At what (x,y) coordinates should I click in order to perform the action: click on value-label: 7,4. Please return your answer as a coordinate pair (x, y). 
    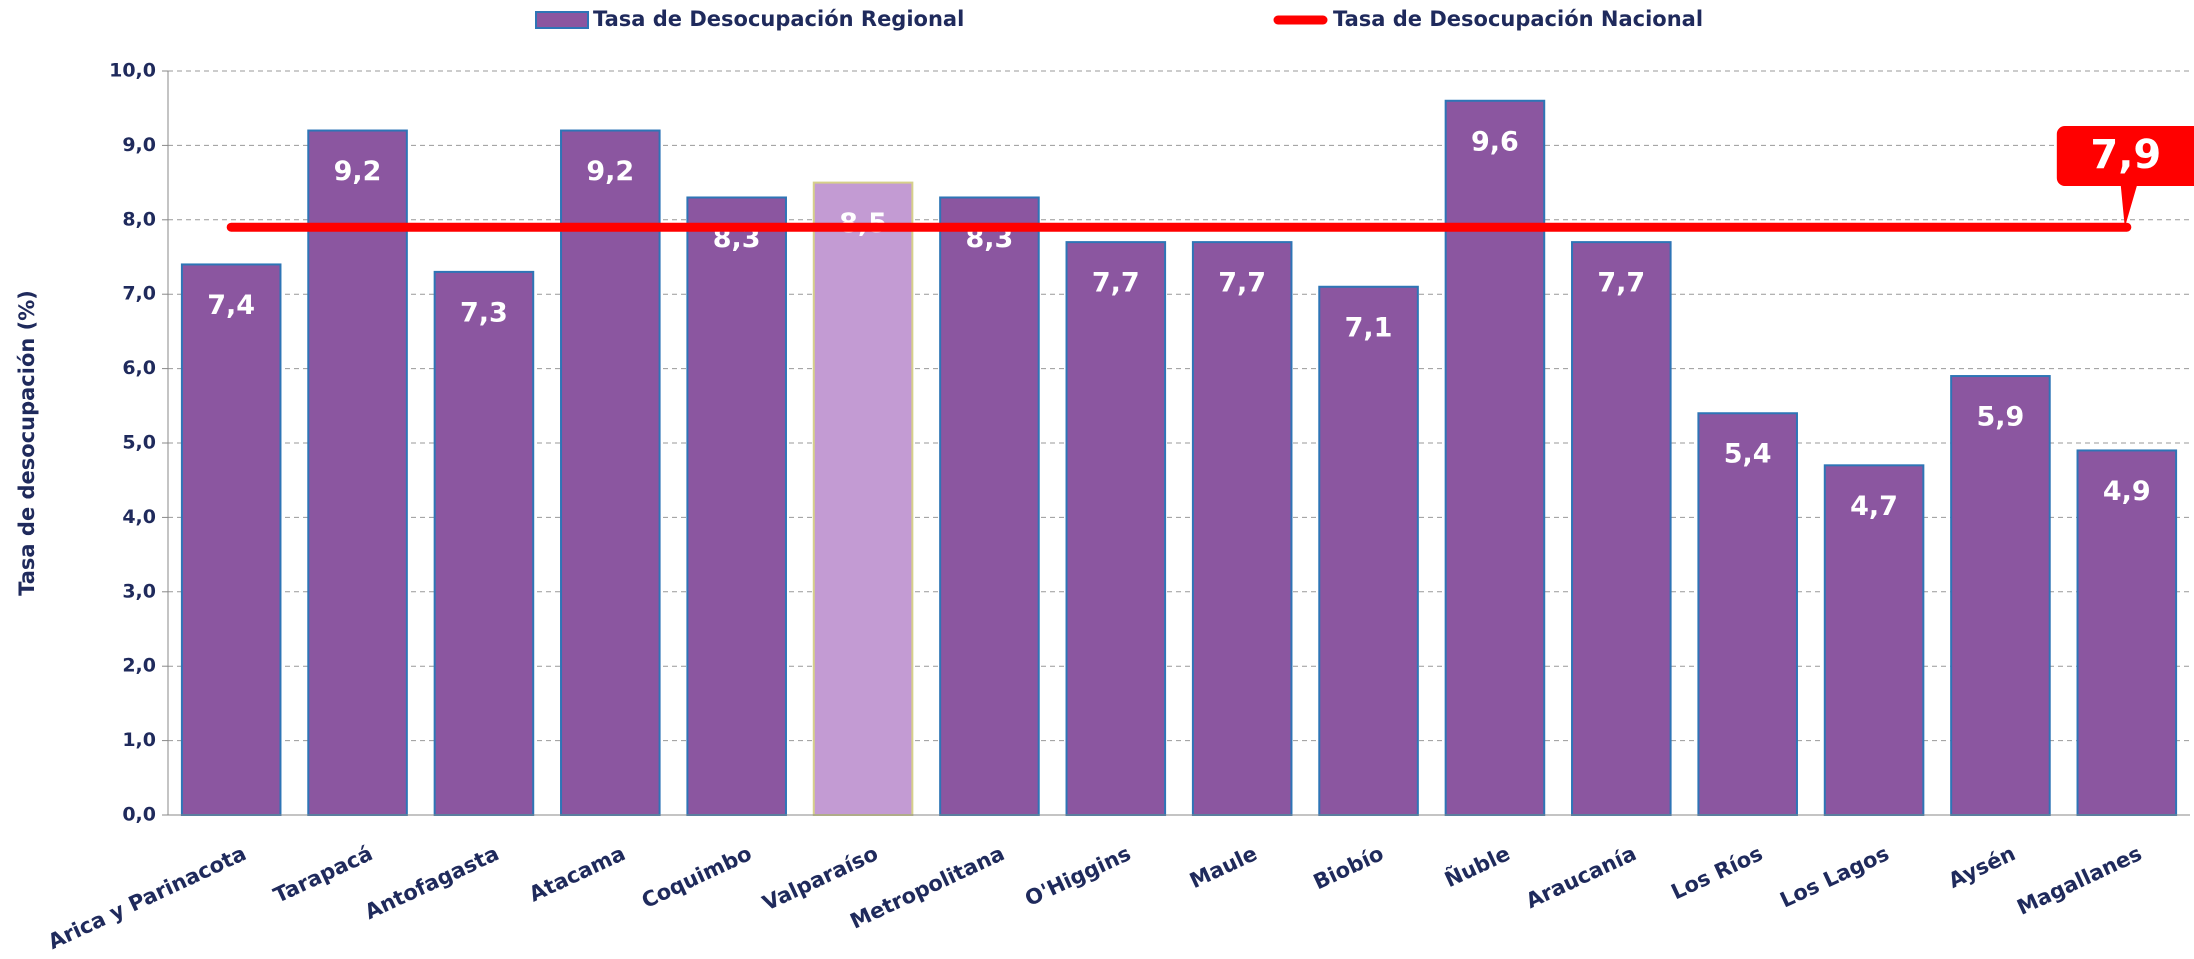
    Looking at the image, I should click on (231, 305).